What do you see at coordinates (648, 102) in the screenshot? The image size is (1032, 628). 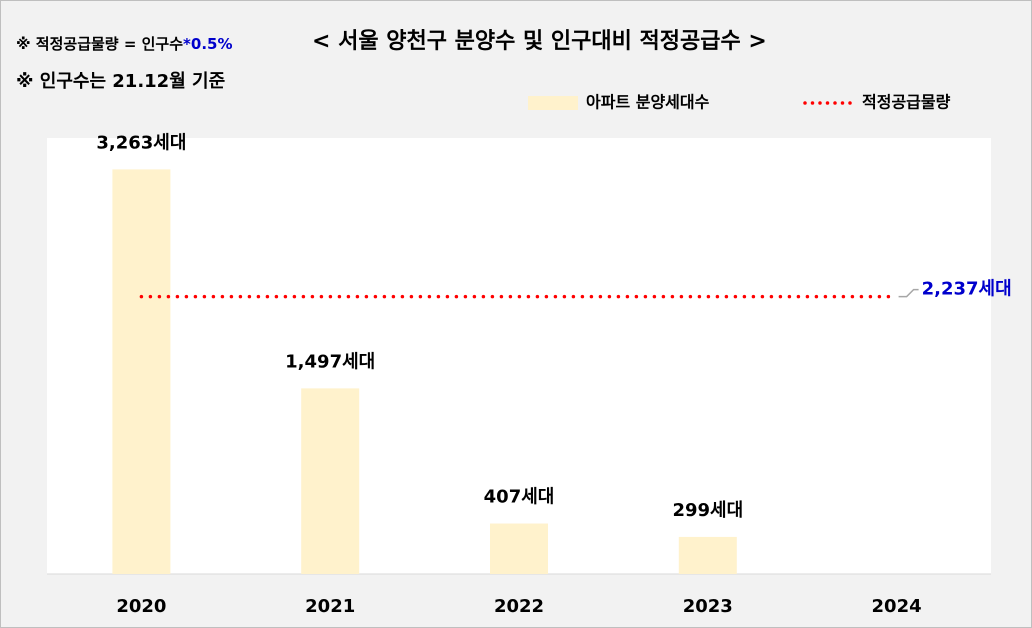 I see `legend-label: 아파트 분양세대수` at bounding box center [648, 102].